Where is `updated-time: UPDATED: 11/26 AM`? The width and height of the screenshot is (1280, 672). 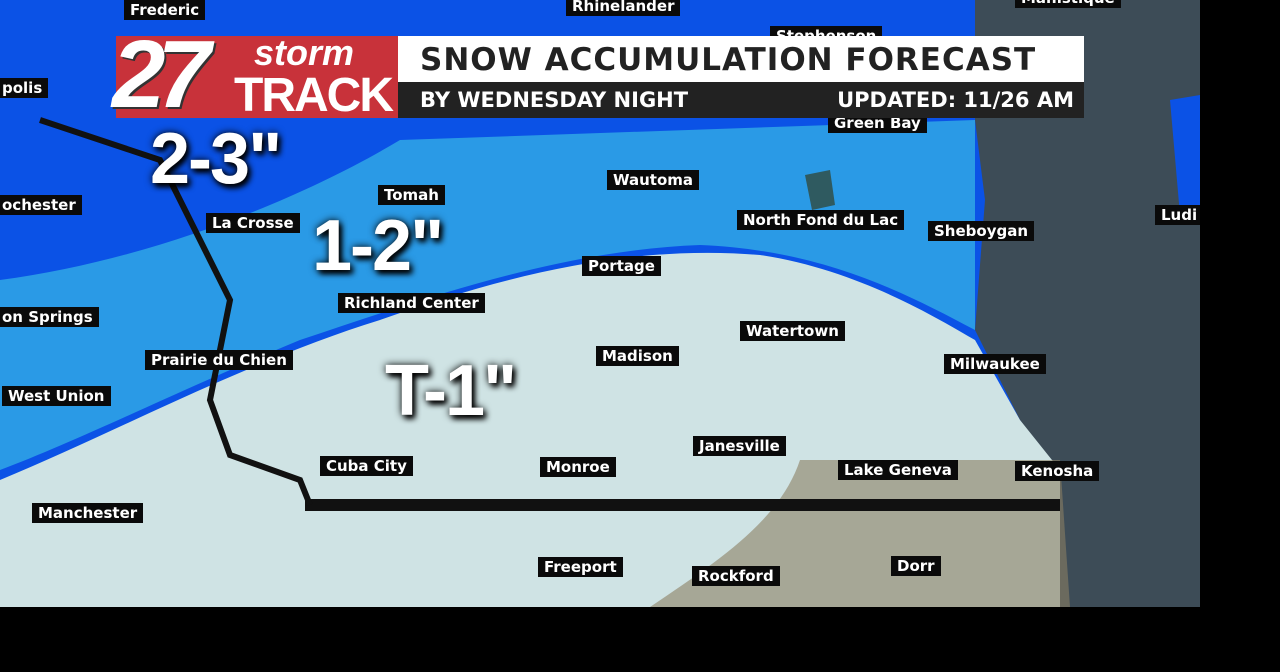
updated-time: UPDATED: 11/26 AM is located at coordinates (955, 100).